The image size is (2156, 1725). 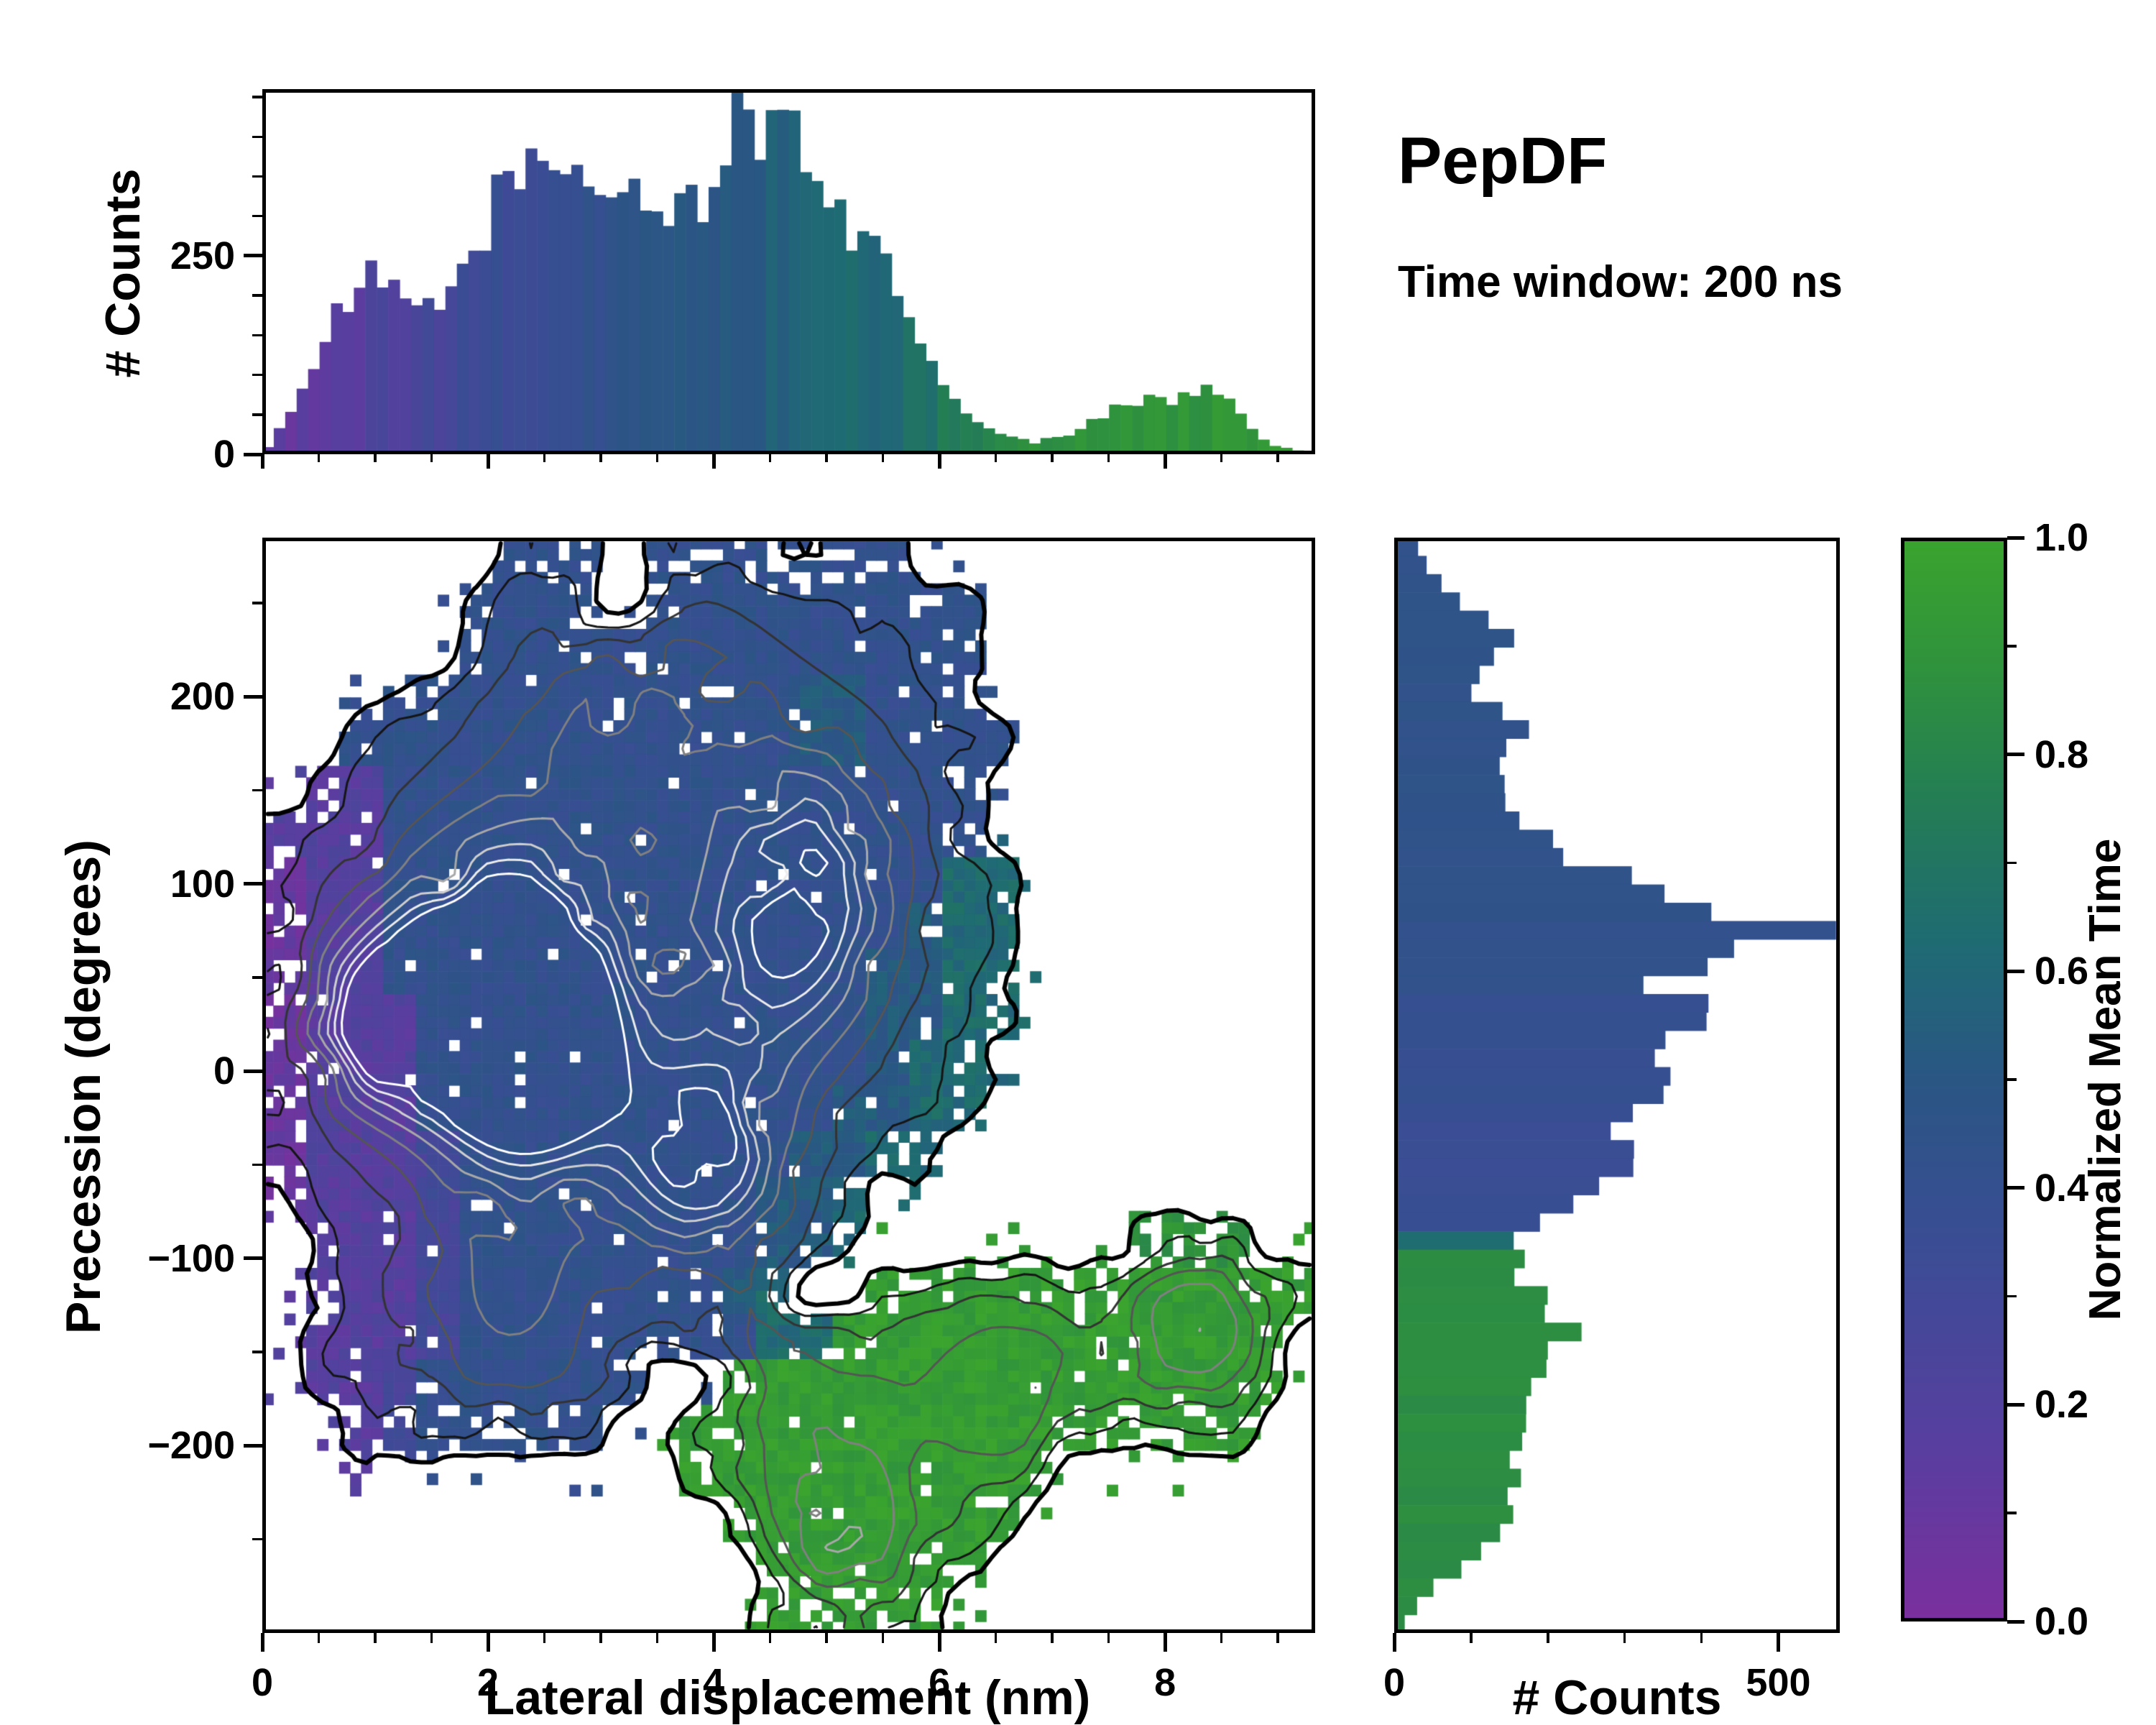 What do you see at coordinates (1778, 1682) in the screenshot?
I see `right-hist-x-tick-label: 500` at bounding box center [1778, 1682].